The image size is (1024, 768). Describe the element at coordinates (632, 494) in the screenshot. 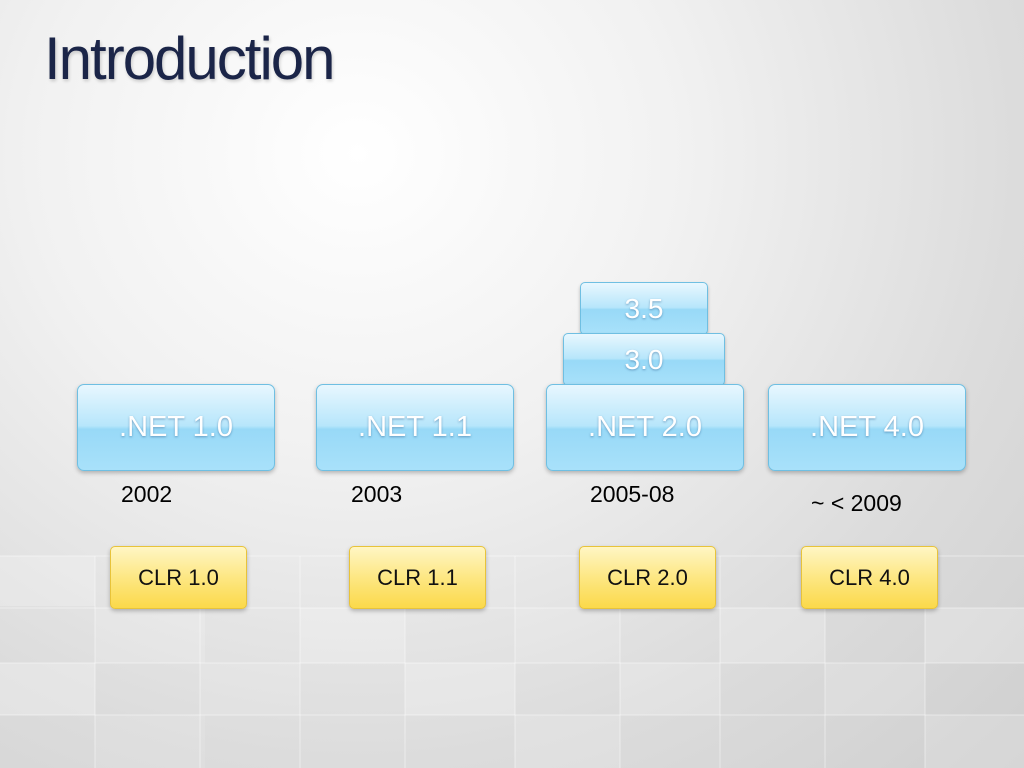

I see `year-label-2-0: 2005-08` at that location.